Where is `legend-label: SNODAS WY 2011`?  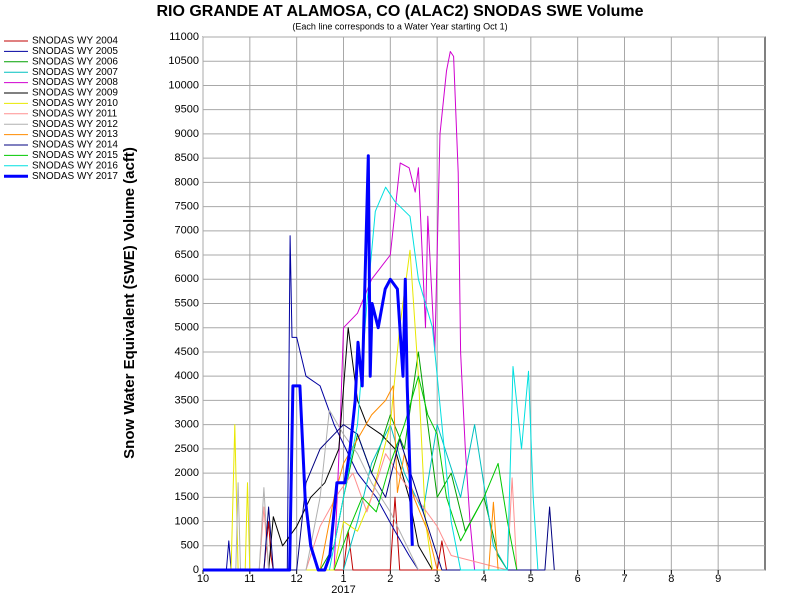
legend-label: SNODAS WY 2011 is located at coordinates (75, 113).